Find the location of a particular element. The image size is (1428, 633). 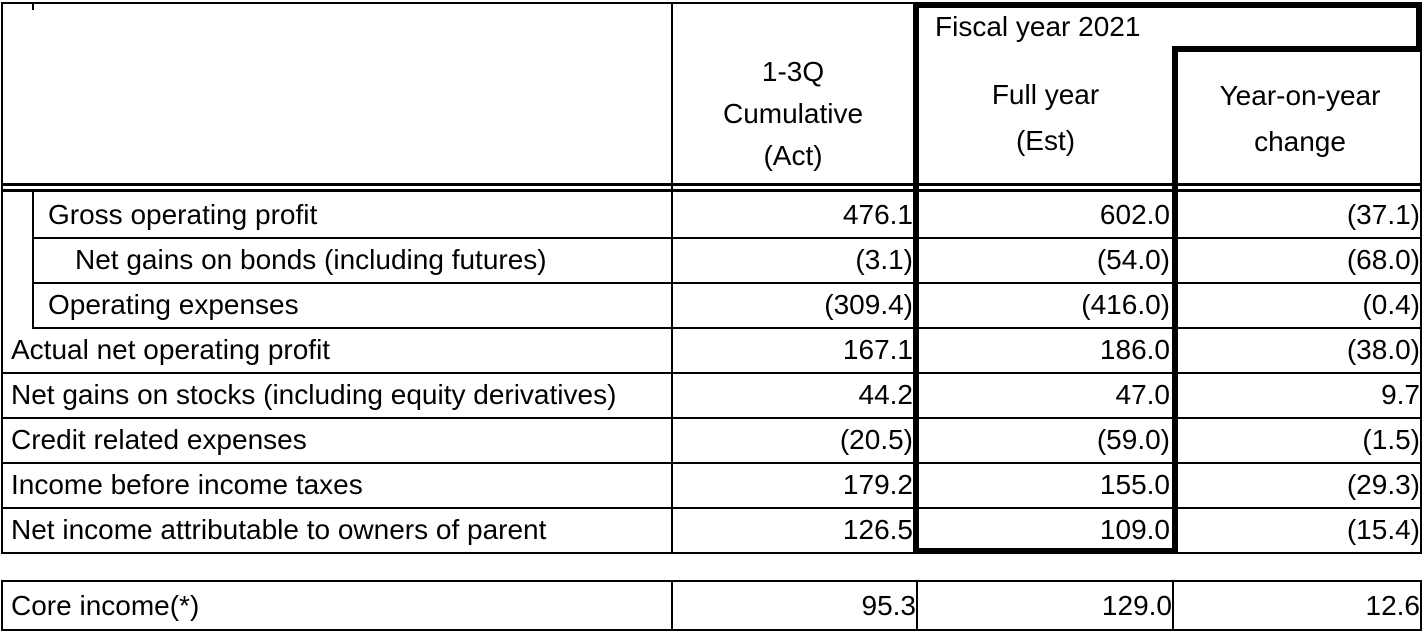

row-value-yoy: (68.0) is located at coordinates (1383, 259).